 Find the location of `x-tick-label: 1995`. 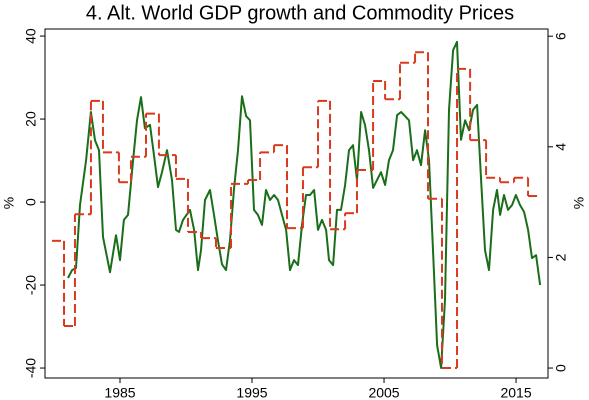

x-tick-label: 1995 is located at coordinates (251, 392).